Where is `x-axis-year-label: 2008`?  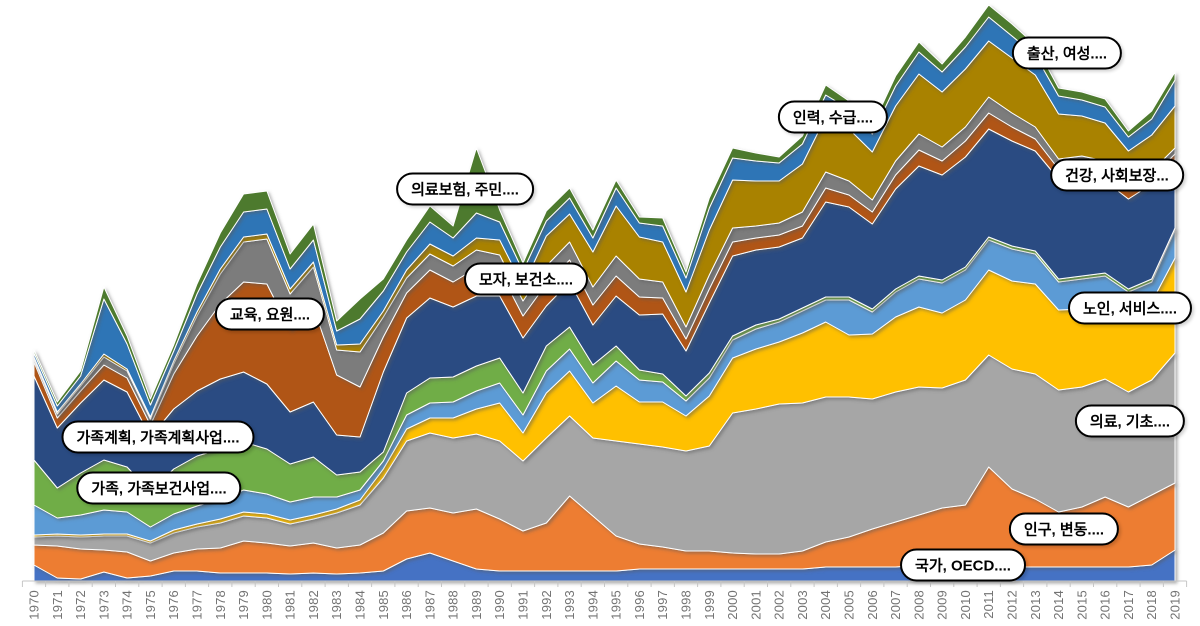
x-axis-year-label: 2008 is located at coordinates (918, 605).